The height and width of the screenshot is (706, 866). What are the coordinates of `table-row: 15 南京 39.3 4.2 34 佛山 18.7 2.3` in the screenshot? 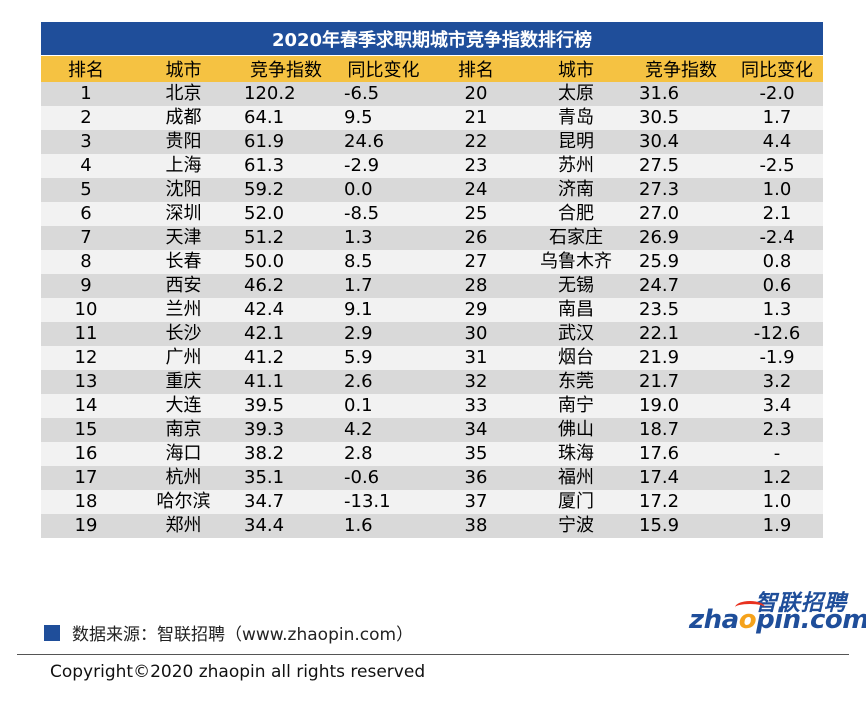 It's located at (432, 430).